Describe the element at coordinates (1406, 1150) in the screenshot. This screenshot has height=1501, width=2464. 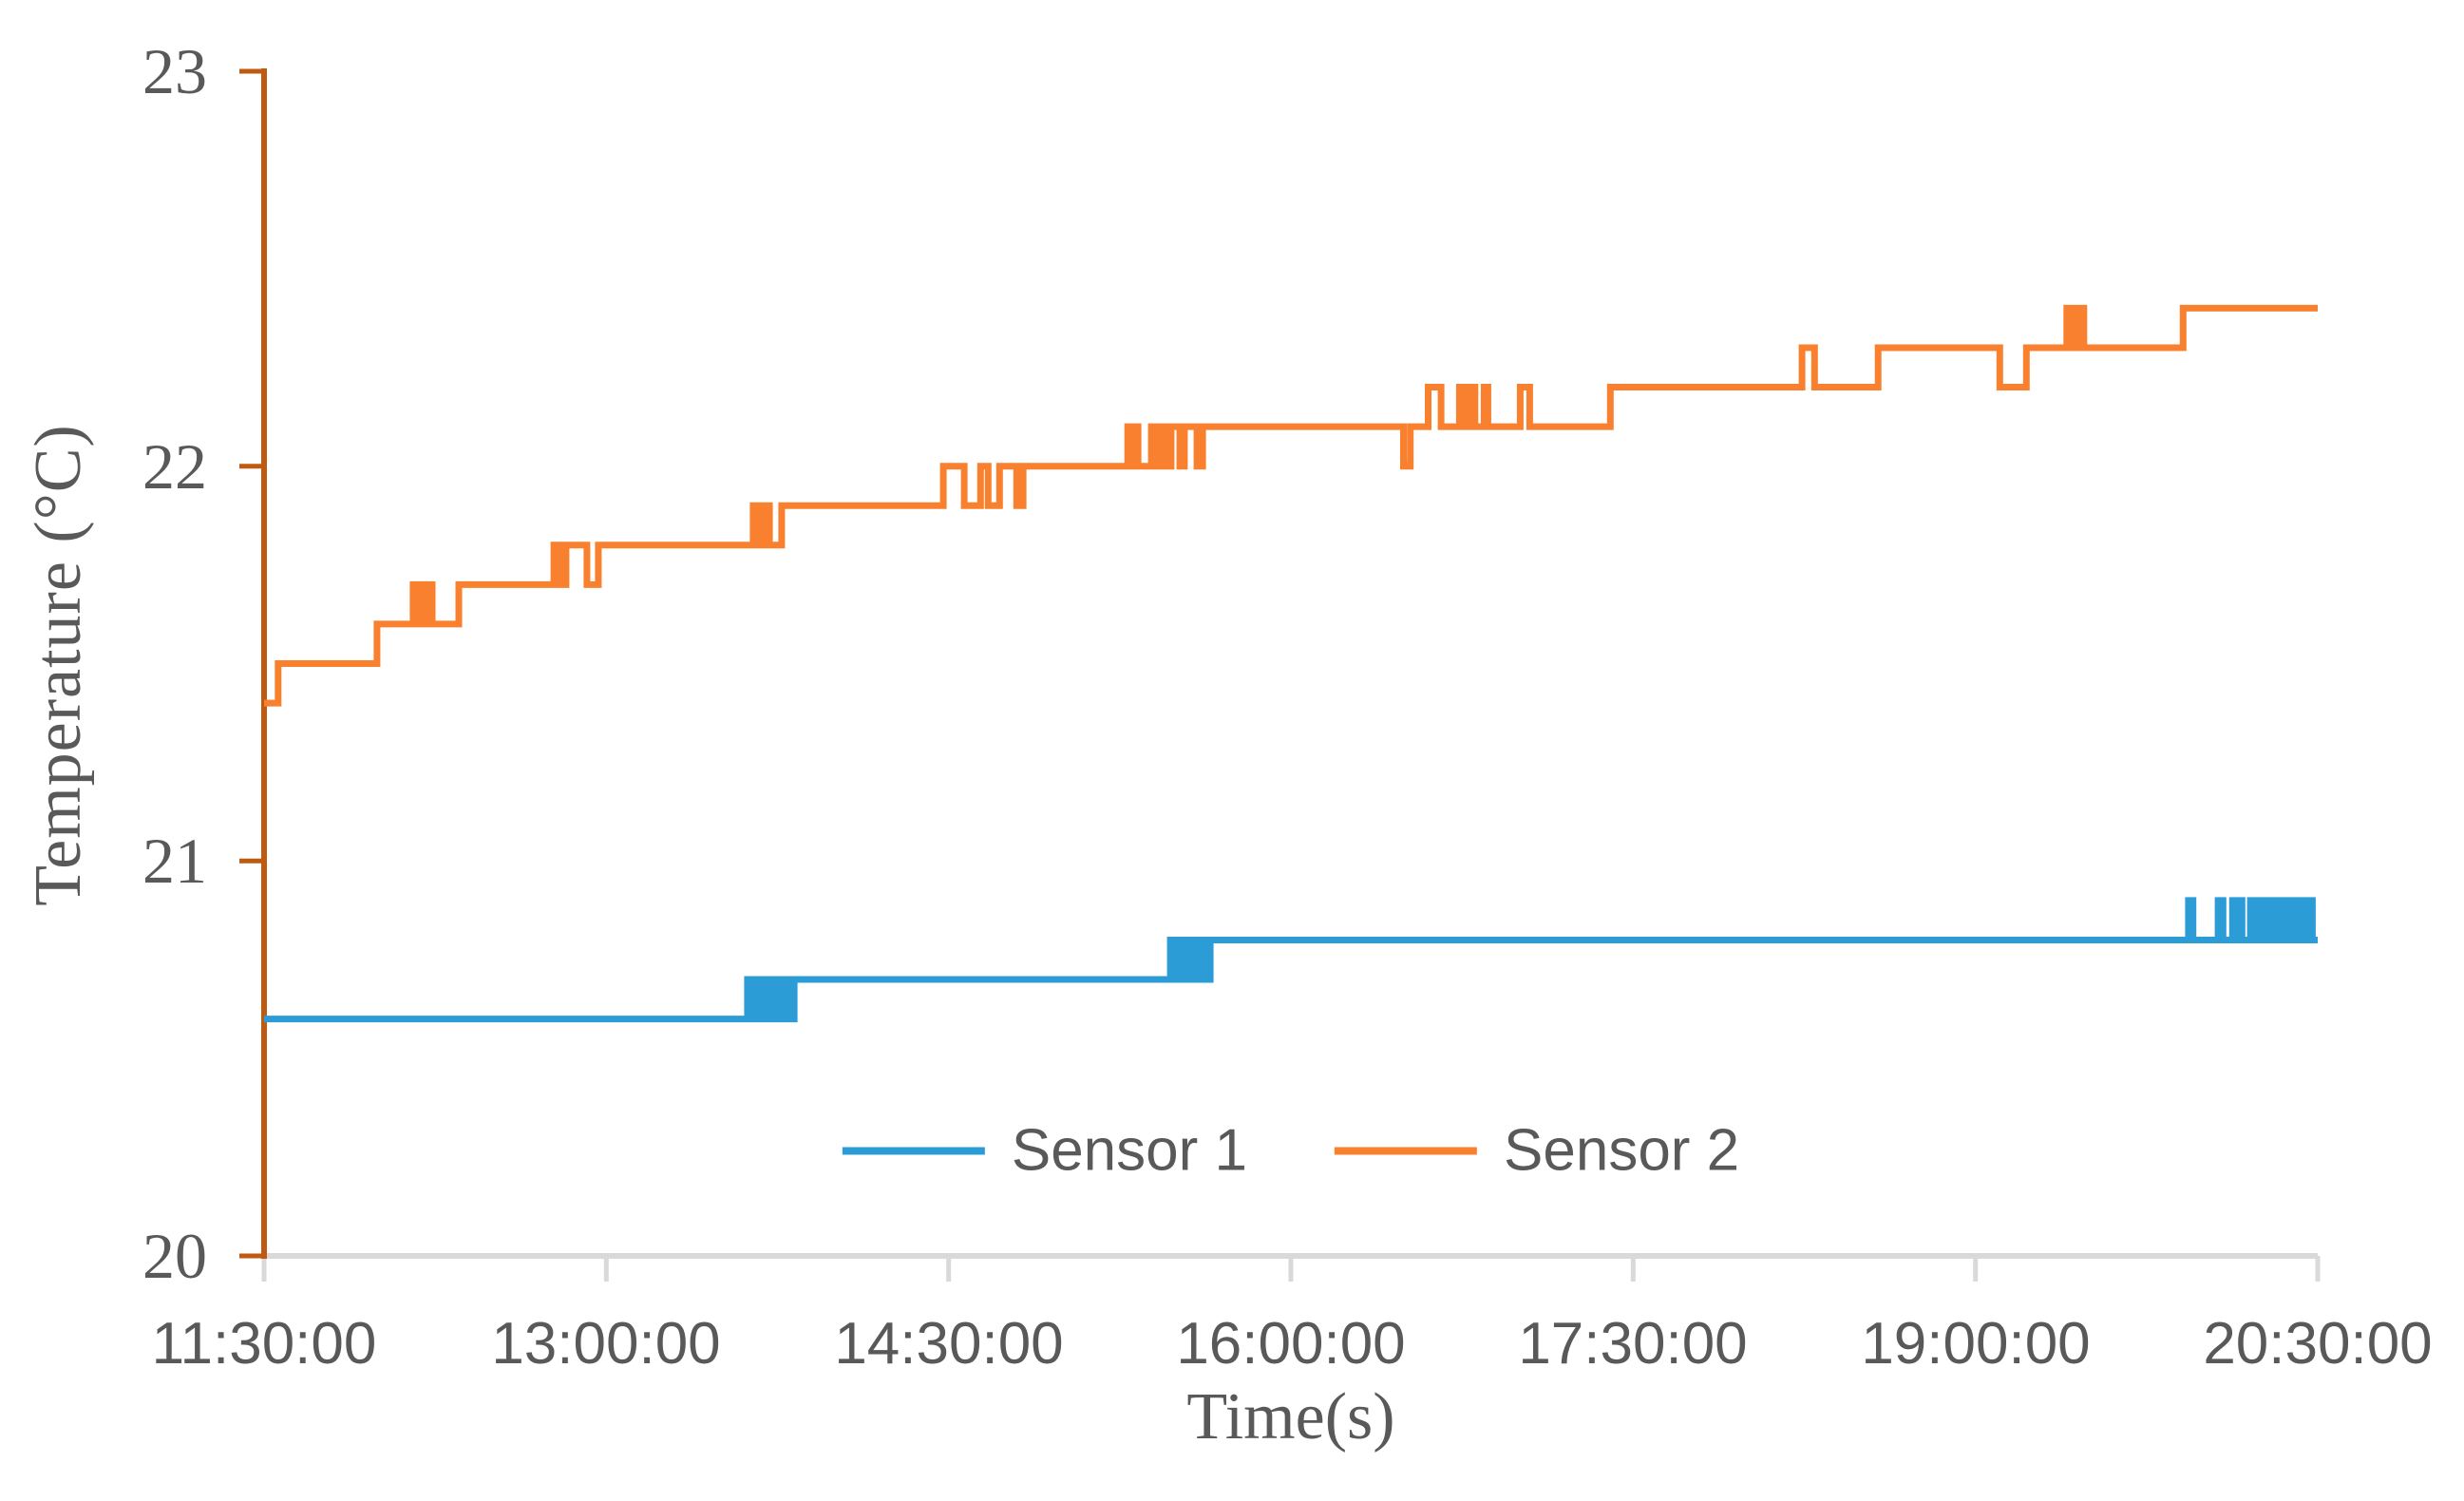
I see `sensor-2-line-swatch` at that location.